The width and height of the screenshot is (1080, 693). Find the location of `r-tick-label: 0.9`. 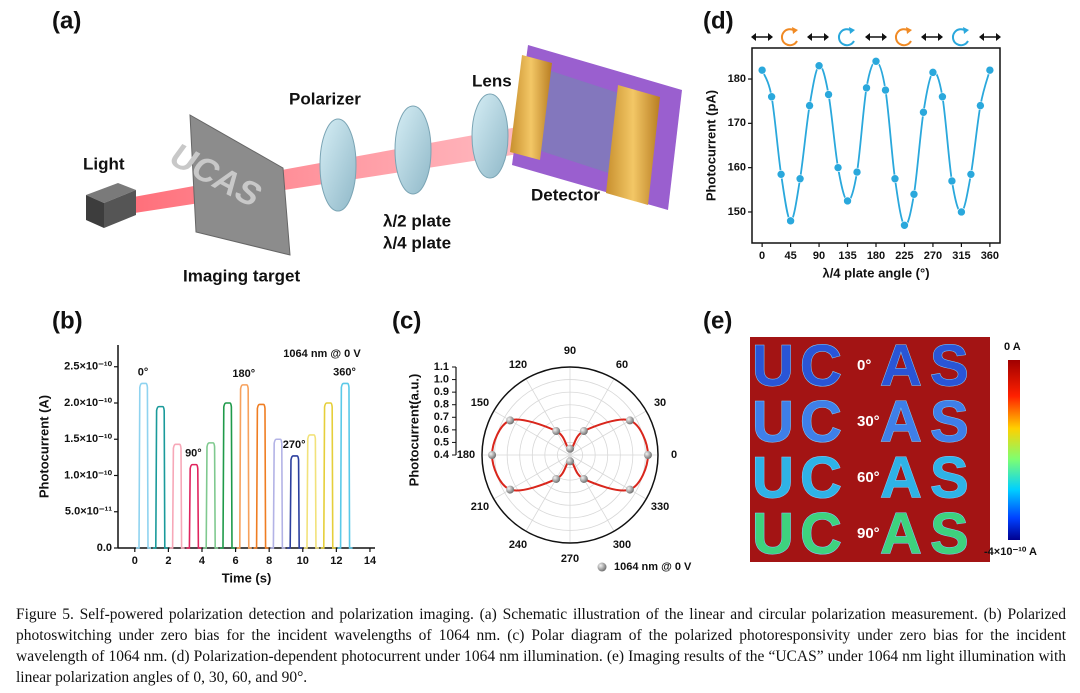

r-tick-label: 0.9 is located at coordinates (441, 392).